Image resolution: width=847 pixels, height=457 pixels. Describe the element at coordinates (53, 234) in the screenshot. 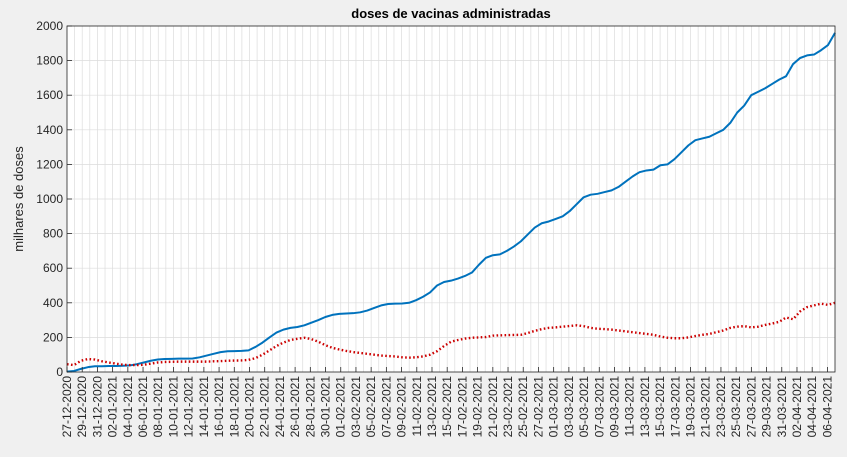

I see `y-tick-label: 800` at that location.